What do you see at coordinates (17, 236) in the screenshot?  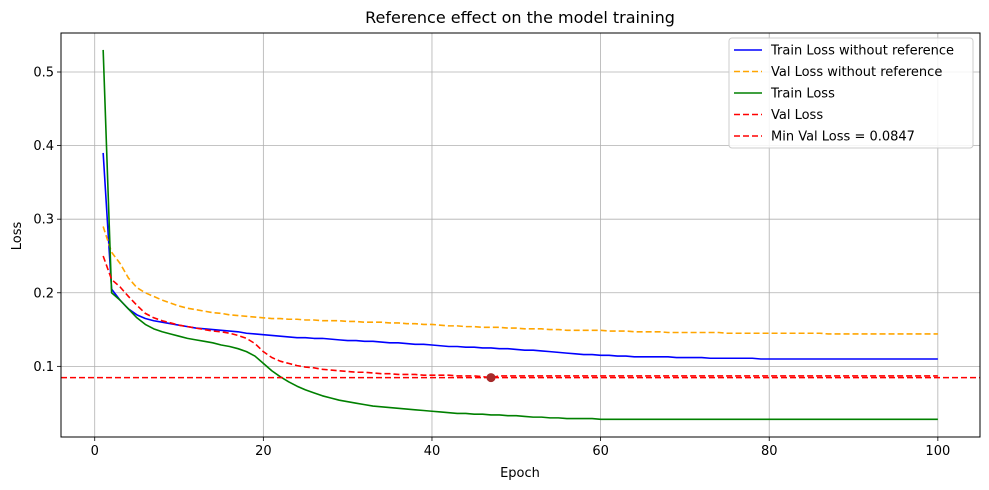 I see `y-axis-label: Loss` at bounding box center [17, 236].